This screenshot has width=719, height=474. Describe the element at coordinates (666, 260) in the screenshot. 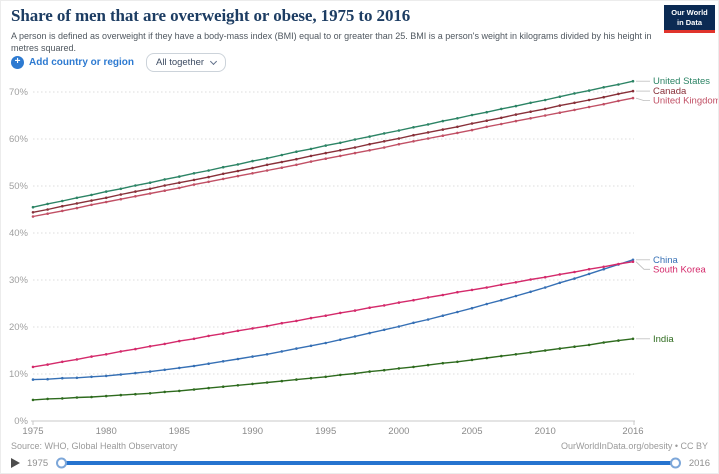

I see `series-label-china: China` at that location.